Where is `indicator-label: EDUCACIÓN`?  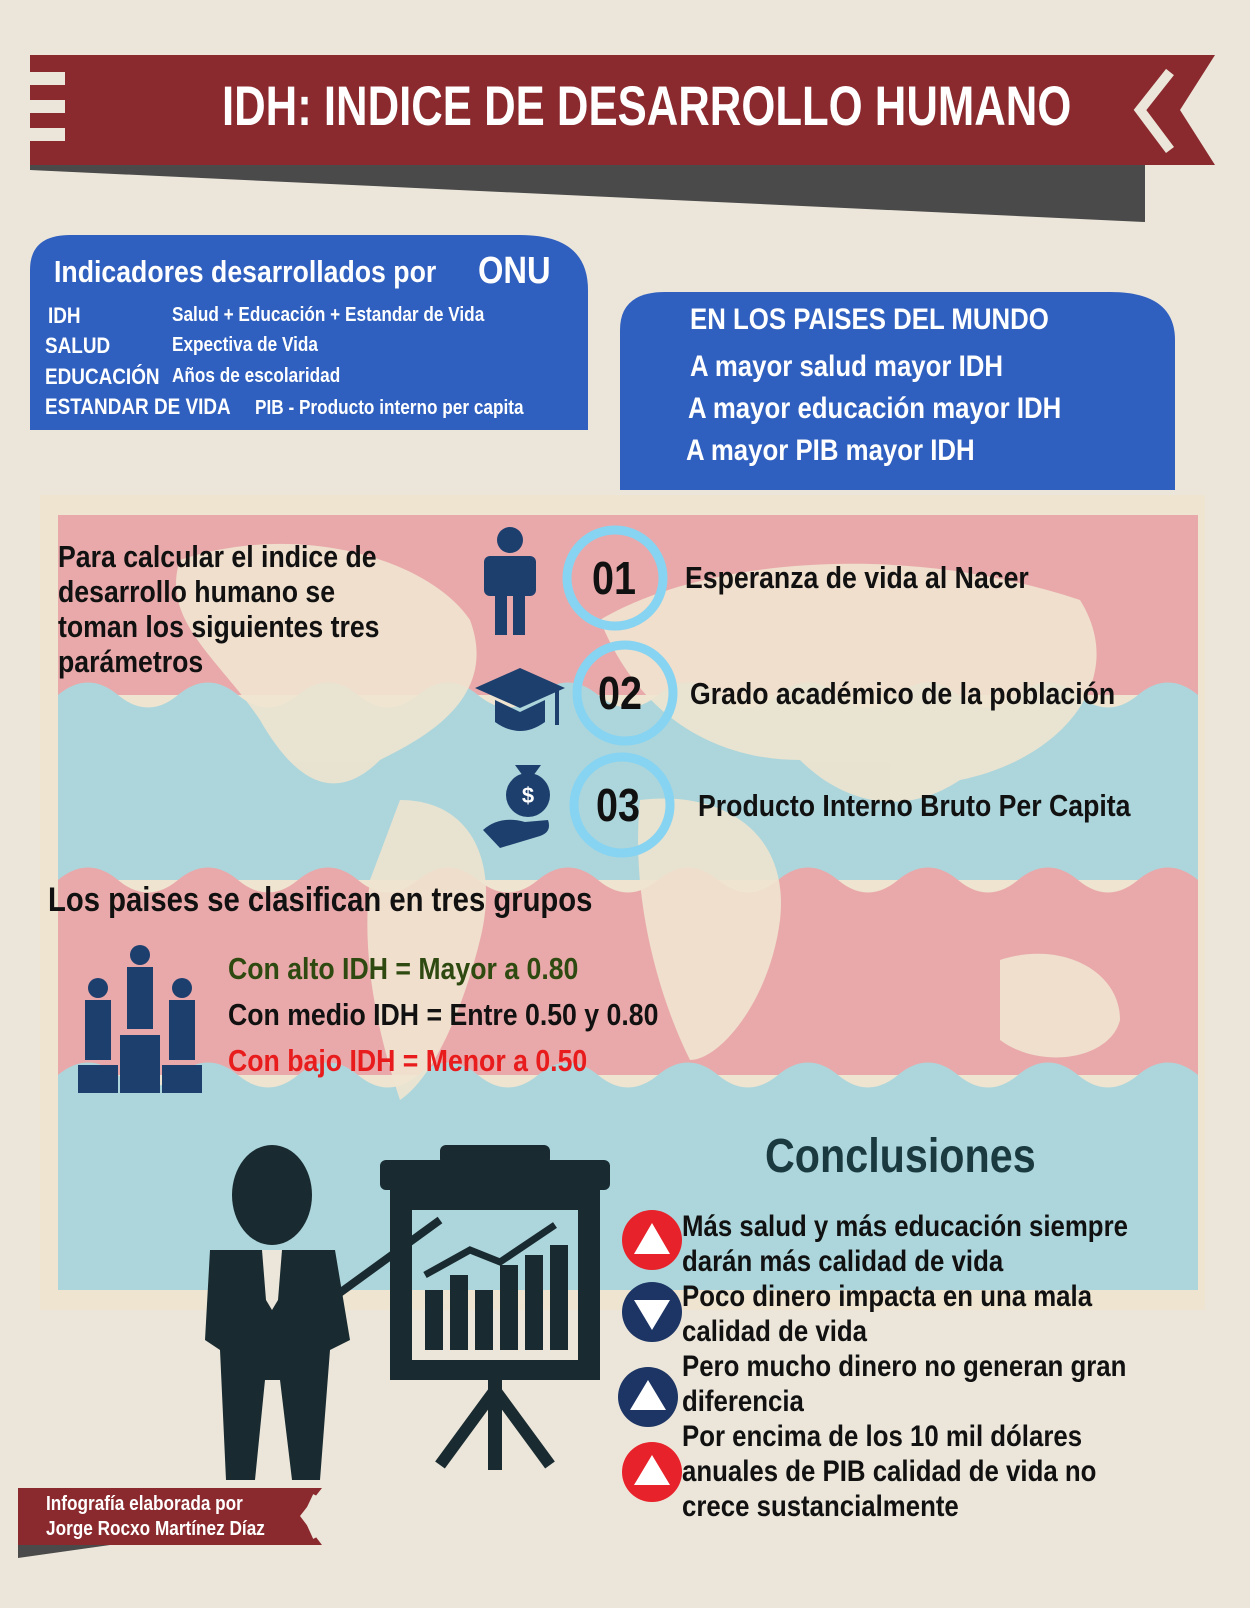
indicator-label: EDUCACIÓN is located at coordinates (102, 376).